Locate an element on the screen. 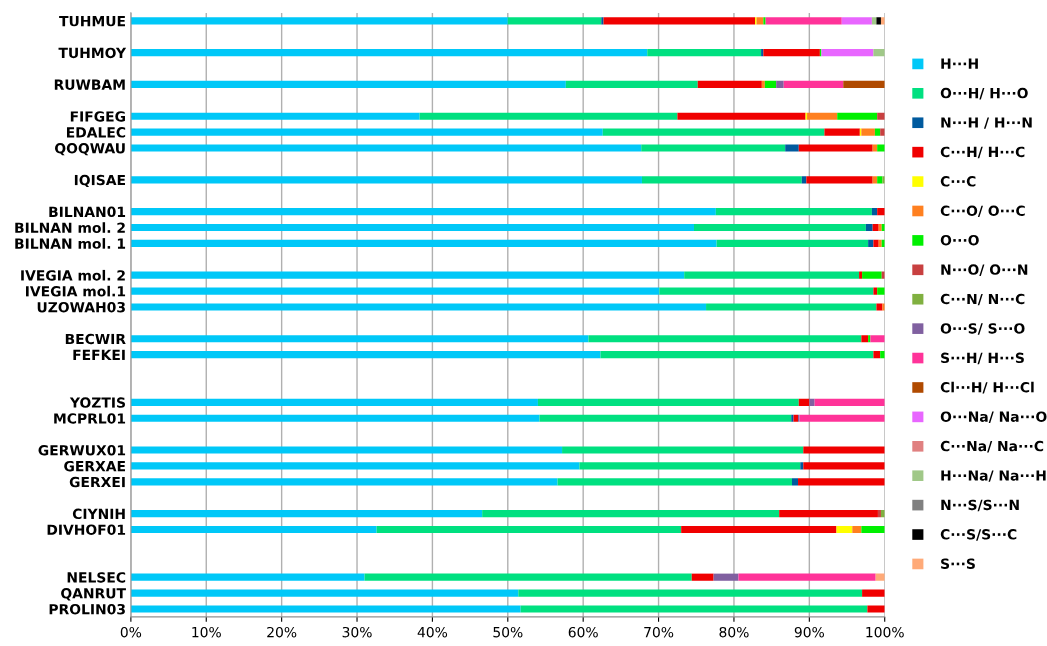 The height and width of the screenshot is (646, 1047). legend-label: C···H/ H···C is located at coordinates (982, 152).